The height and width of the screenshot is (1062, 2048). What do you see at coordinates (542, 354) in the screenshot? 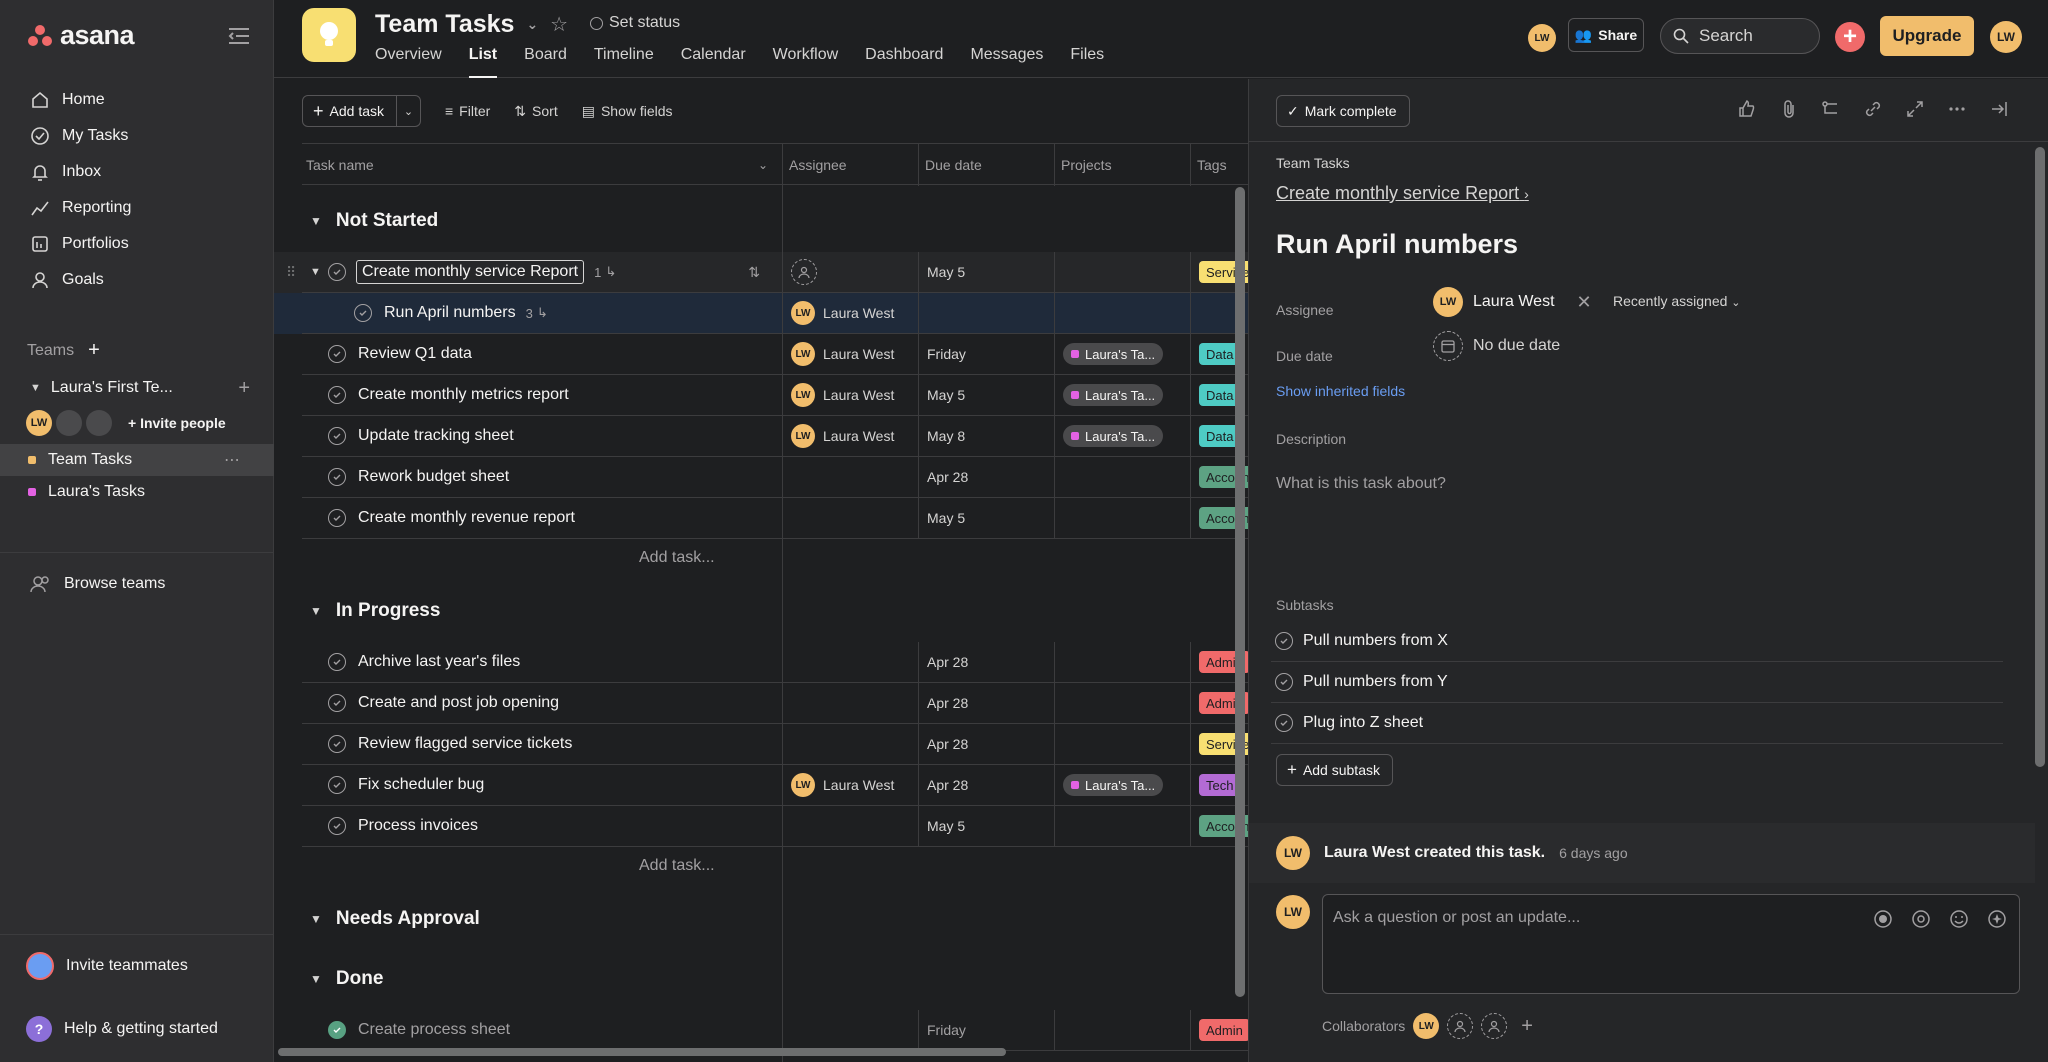
I see `task-name-cell: Review Q1 data` at bounding box center [542, 354].